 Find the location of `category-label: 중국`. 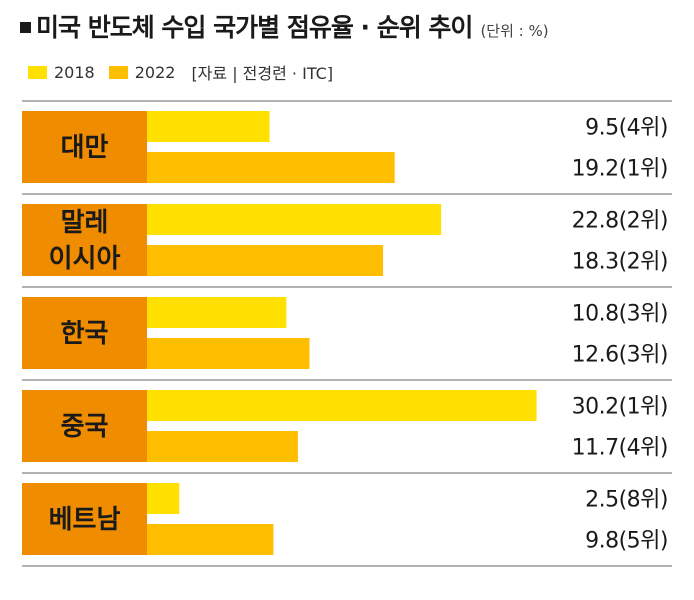

category-label: 중국 is located at coordinates (85, 427).